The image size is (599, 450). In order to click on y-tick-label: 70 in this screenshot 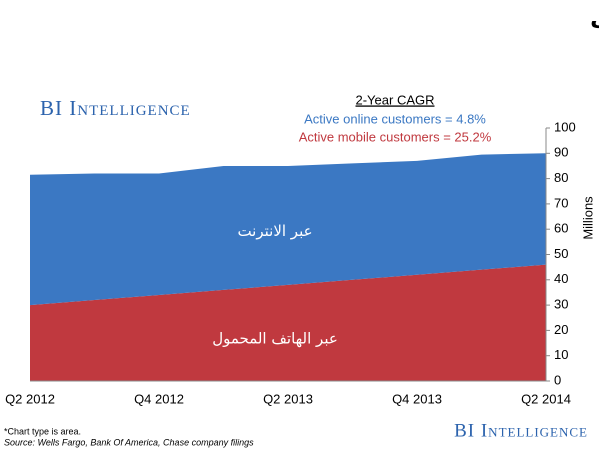, I will do `click(561, 202)`.